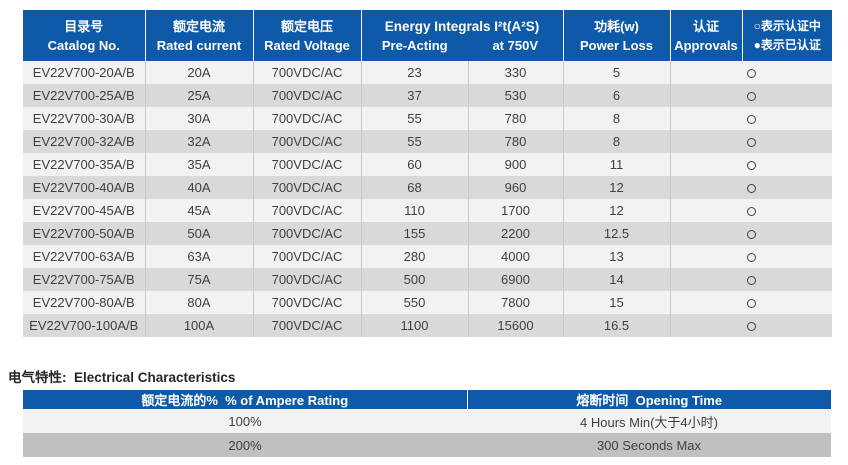  I want to click on power-loss-header-en: Power Loss, so click(616, 45).